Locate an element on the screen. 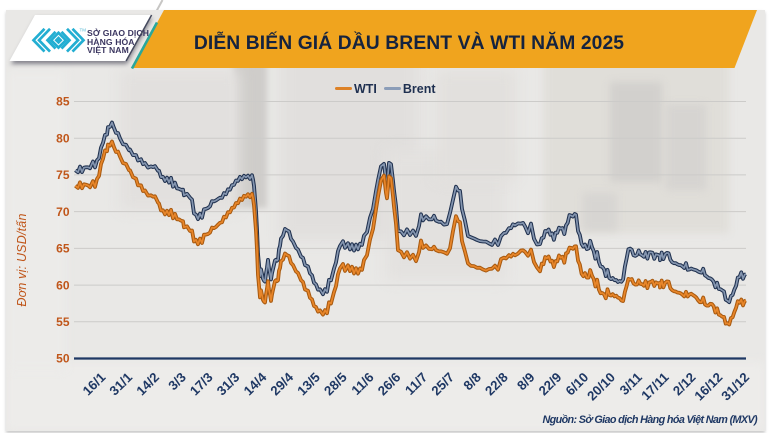 The image size is (770, 433). svg-text: 16/12 is located at coordinates (708, 387).